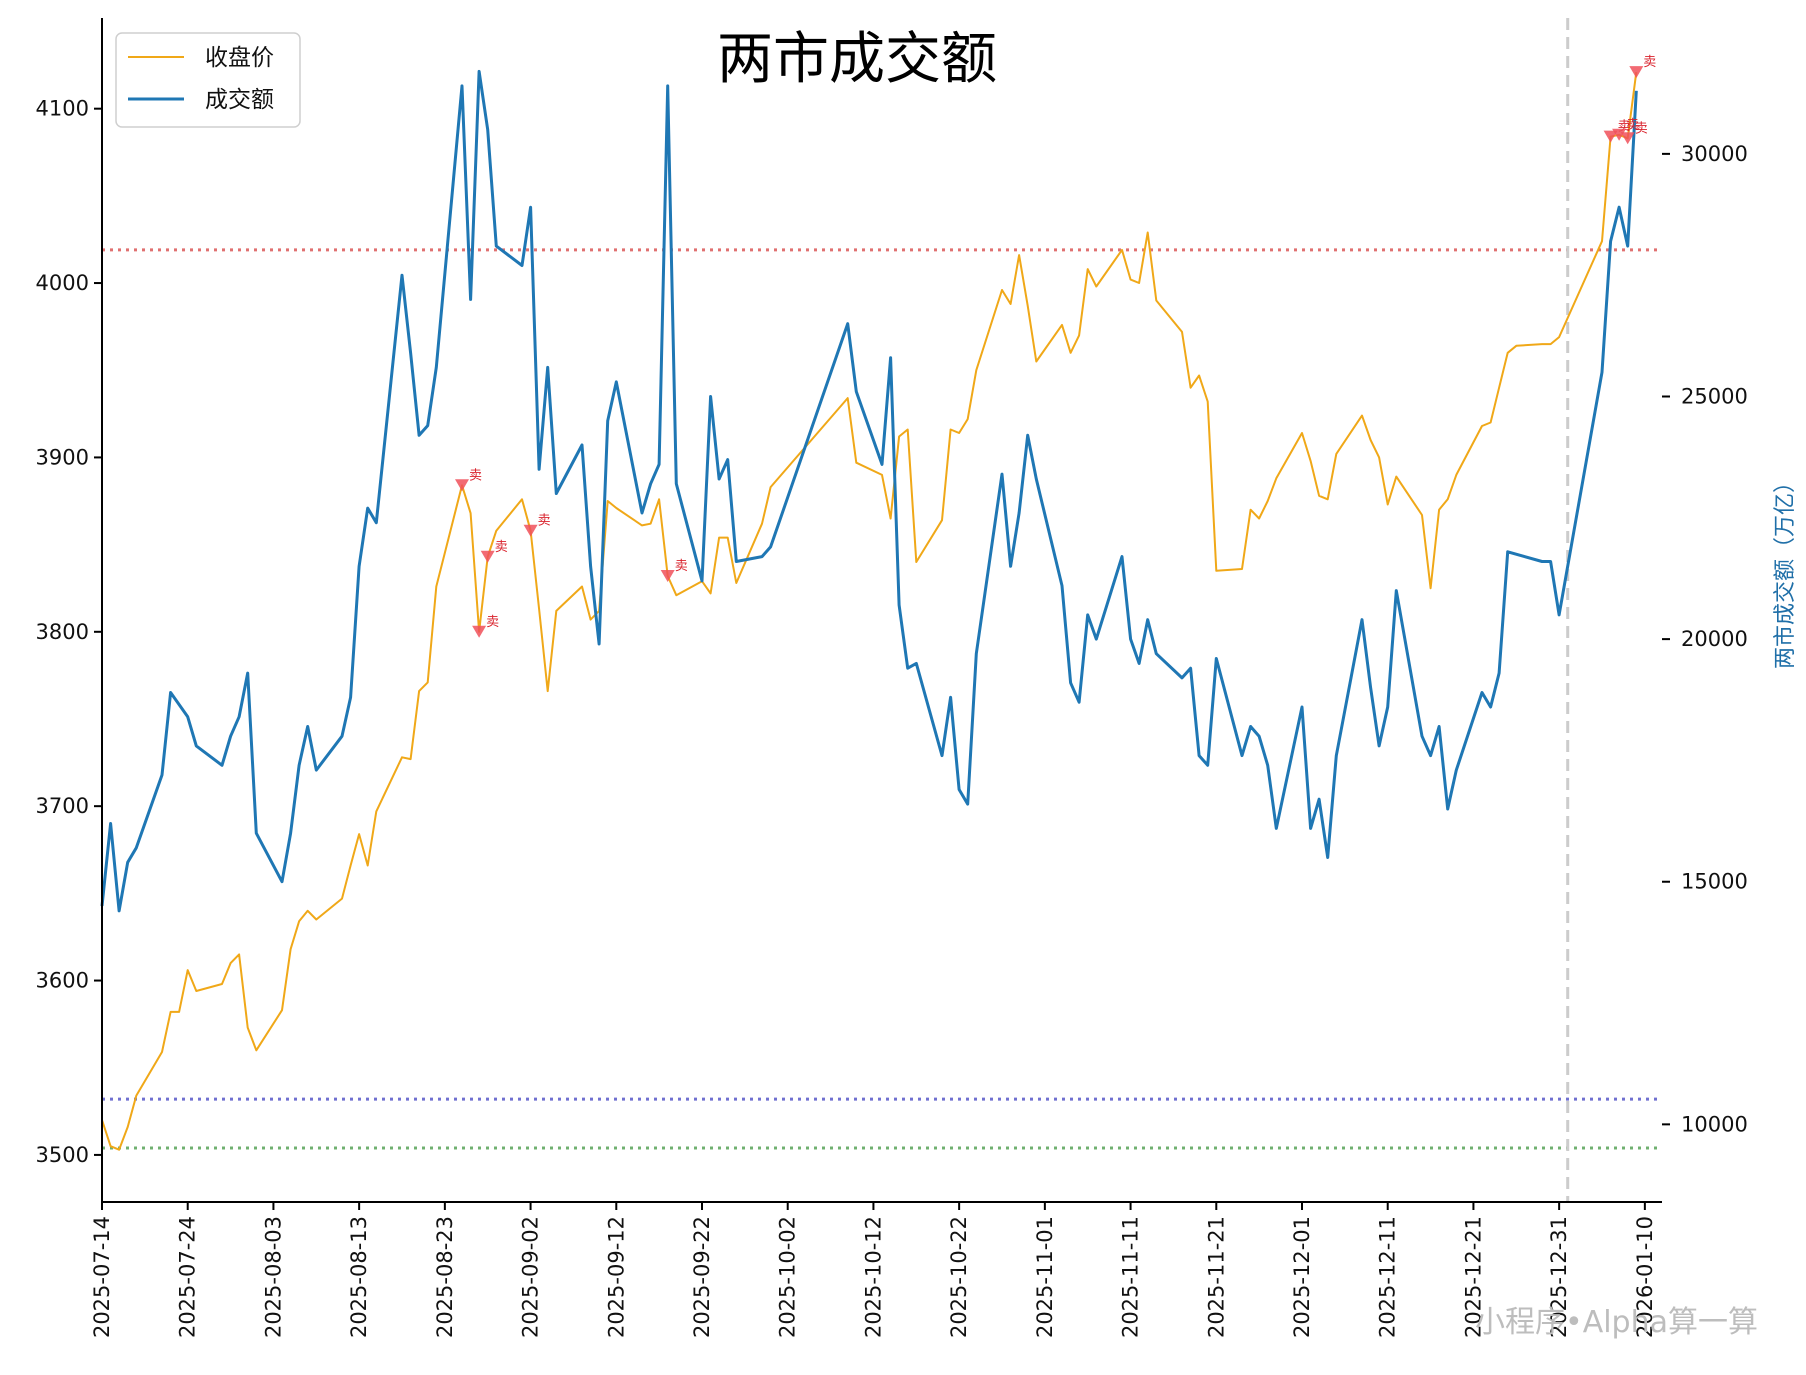 This screenshot has width=1806, height=1375. I want to click on legend-label-volume: 成交额, so click(239, 100).